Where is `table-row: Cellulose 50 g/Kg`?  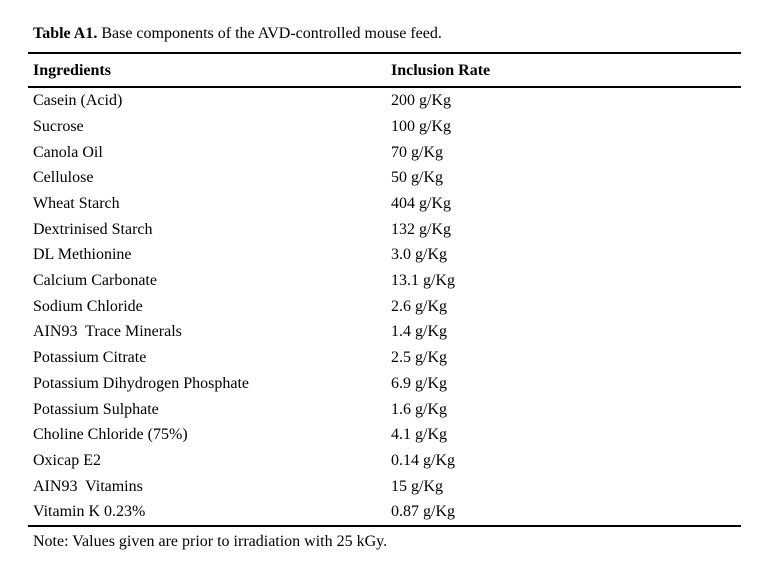
table-row: Cellulose 50 g/Kg is located at coordinates (384, 178).